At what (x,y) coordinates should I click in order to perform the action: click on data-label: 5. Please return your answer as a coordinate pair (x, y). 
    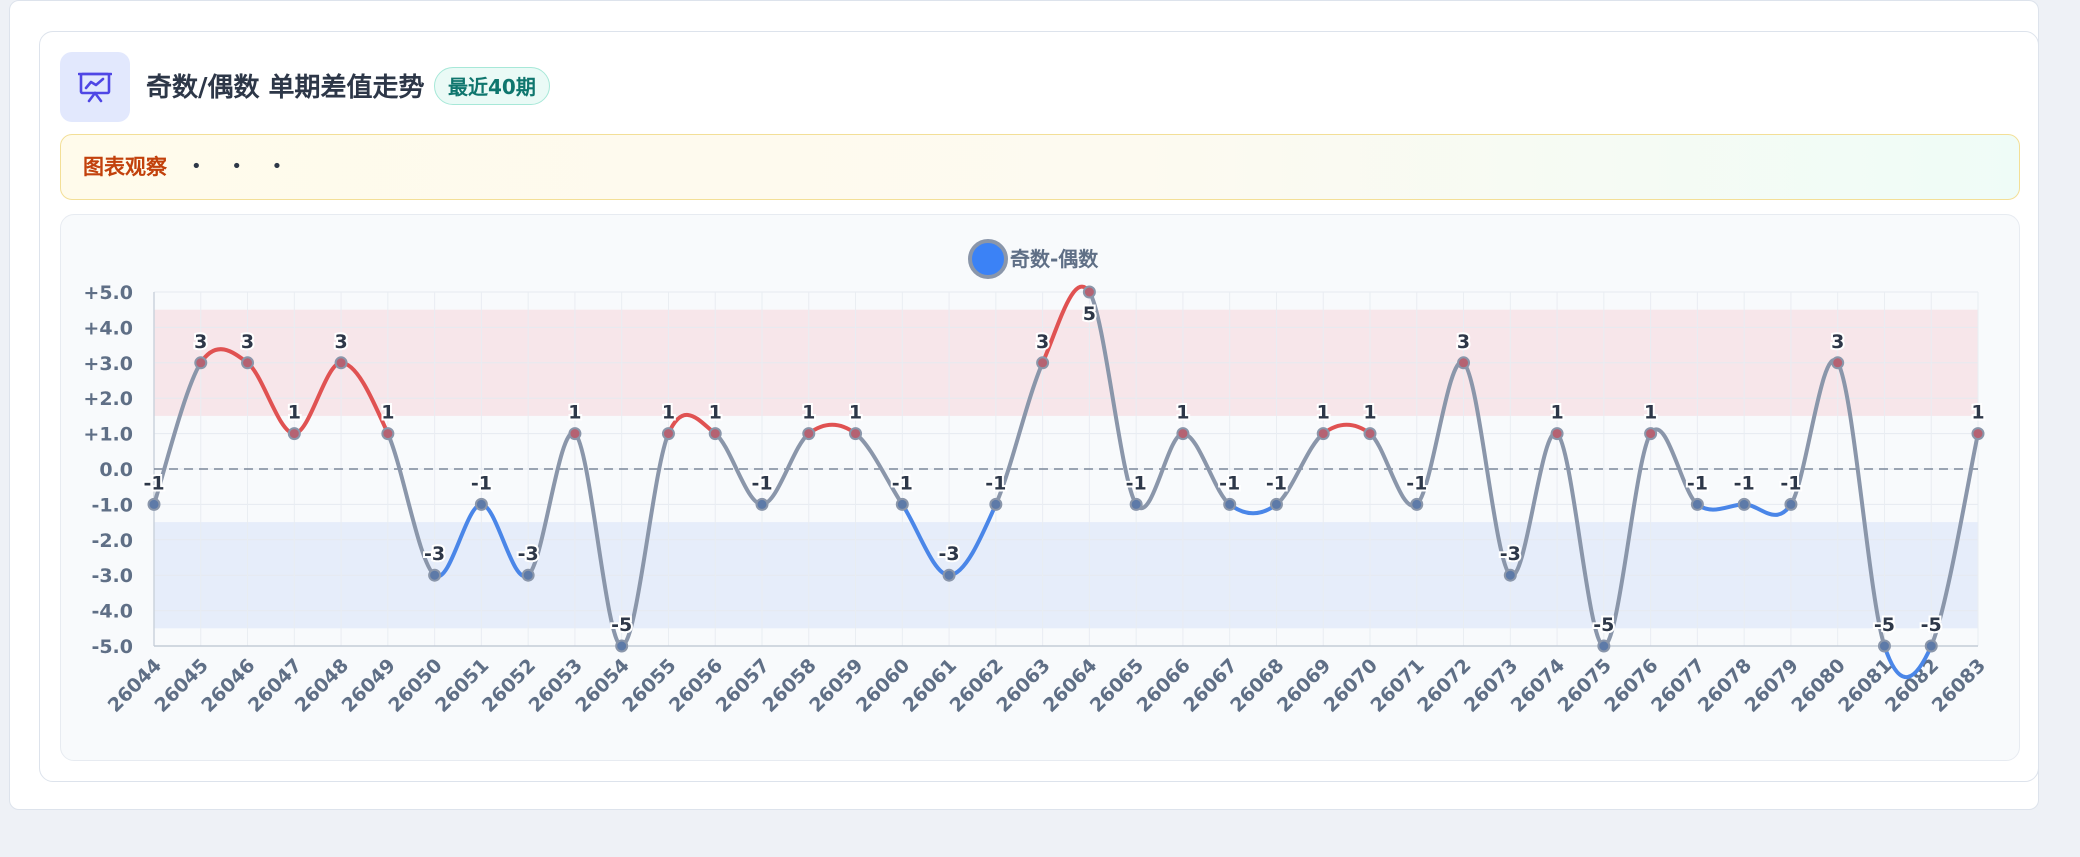
    Looking at the image, I should click on (1089, 314).